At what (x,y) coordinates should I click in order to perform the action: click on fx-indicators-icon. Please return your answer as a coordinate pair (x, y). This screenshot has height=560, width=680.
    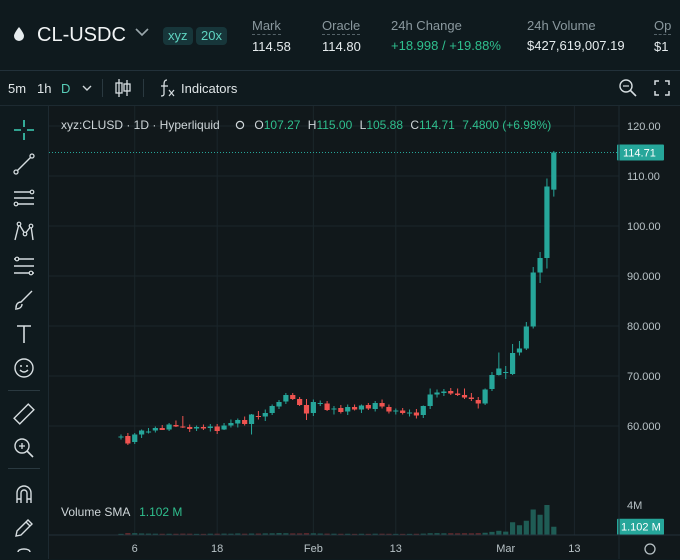
    Looking at the image, I should click on (167, 88).